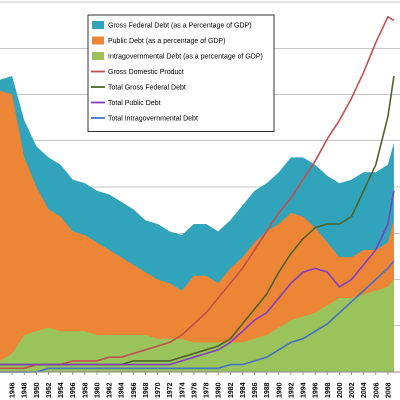 This screenshot has height=400, width=400. What do you see at coordinates (122, 390) in the screenshot?
I see `x-tick-label: 1964` at bounding box center [122, 390].